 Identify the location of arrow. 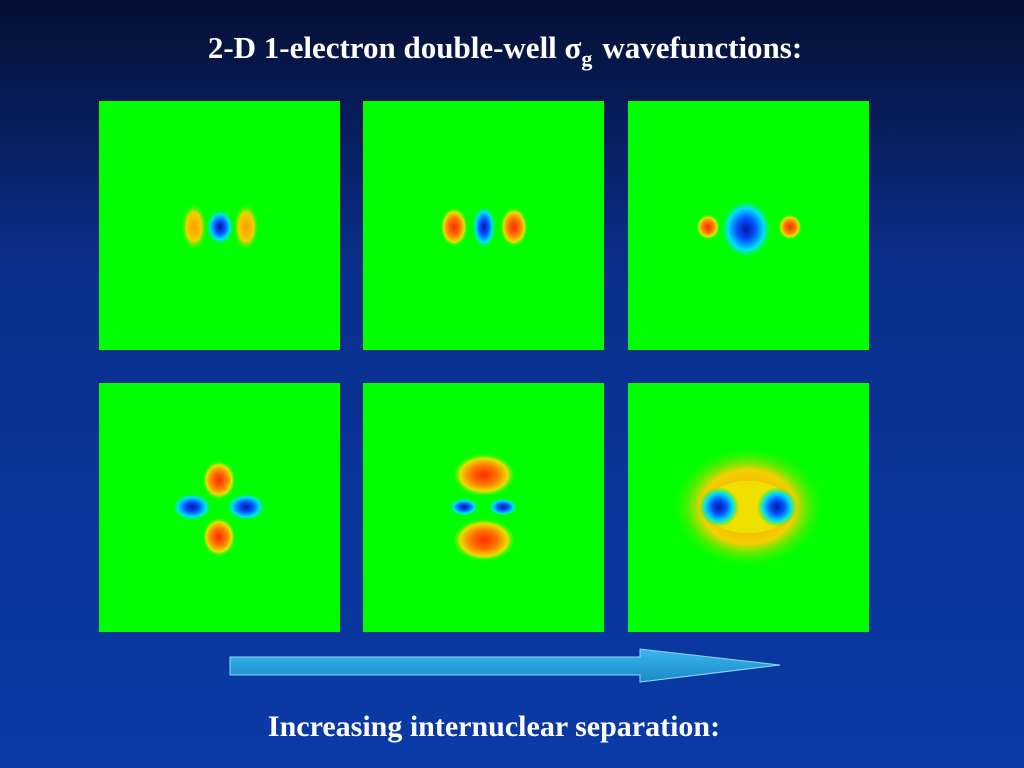
(505, 665).